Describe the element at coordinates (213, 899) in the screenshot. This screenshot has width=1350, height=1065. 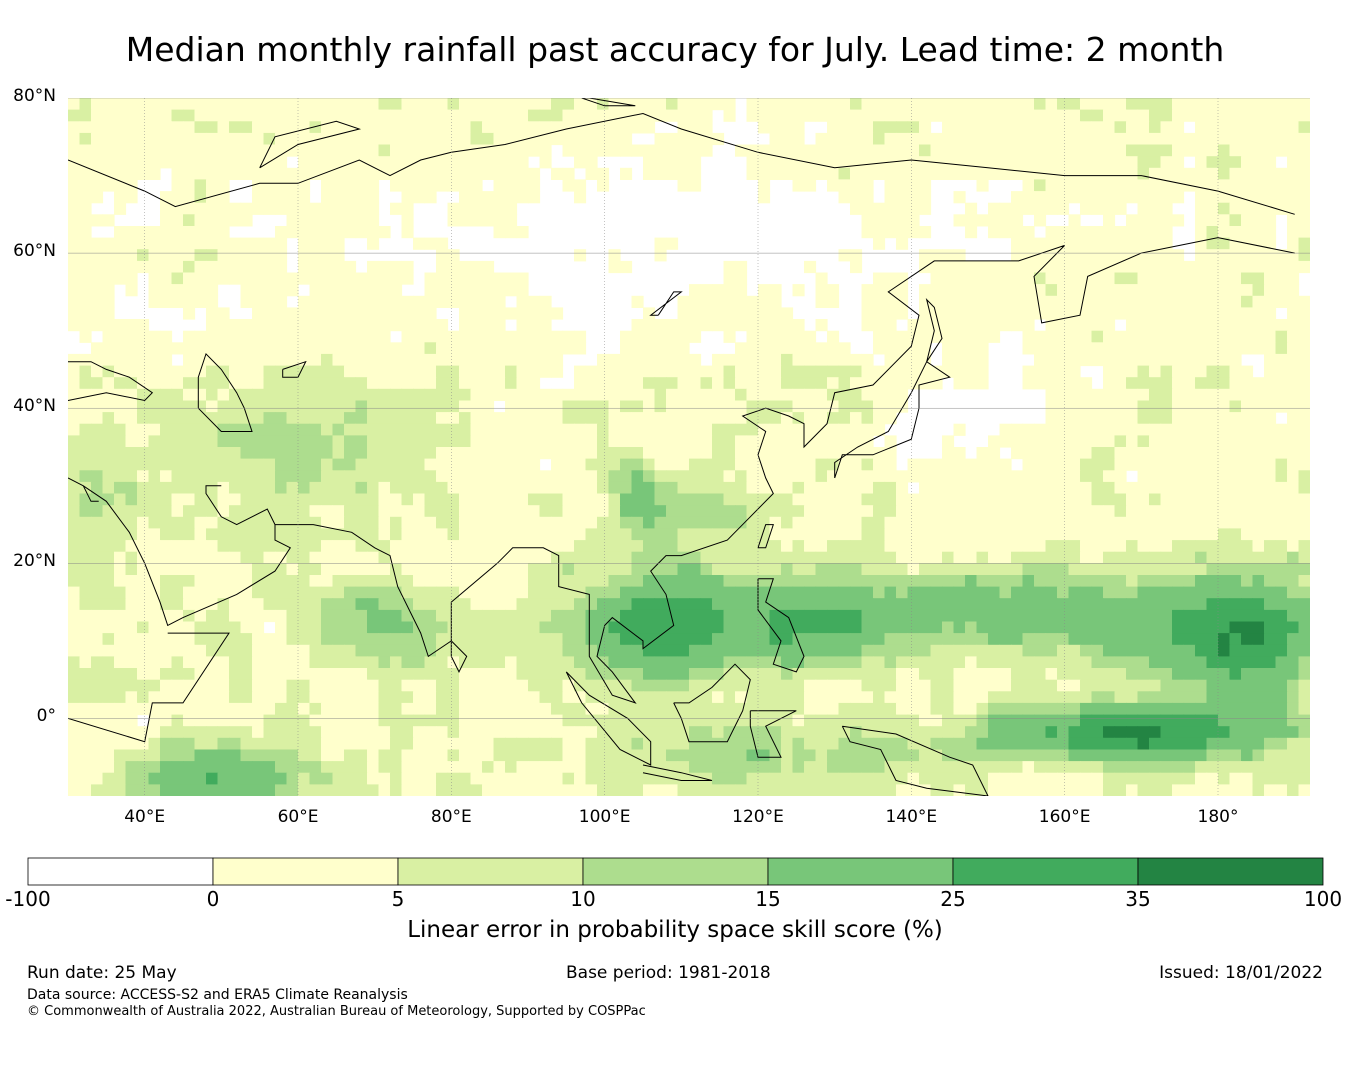
I see `colorbar-tick-label: 0` at that location.